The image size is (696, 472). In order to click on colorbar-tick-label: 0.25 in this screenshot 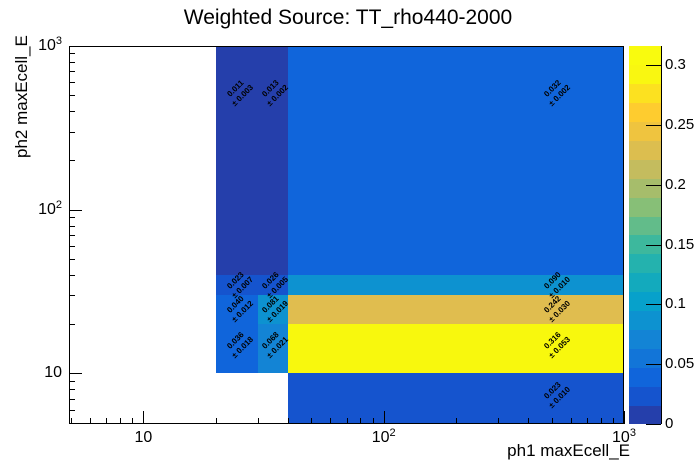, I will do `click(680, 125)`.